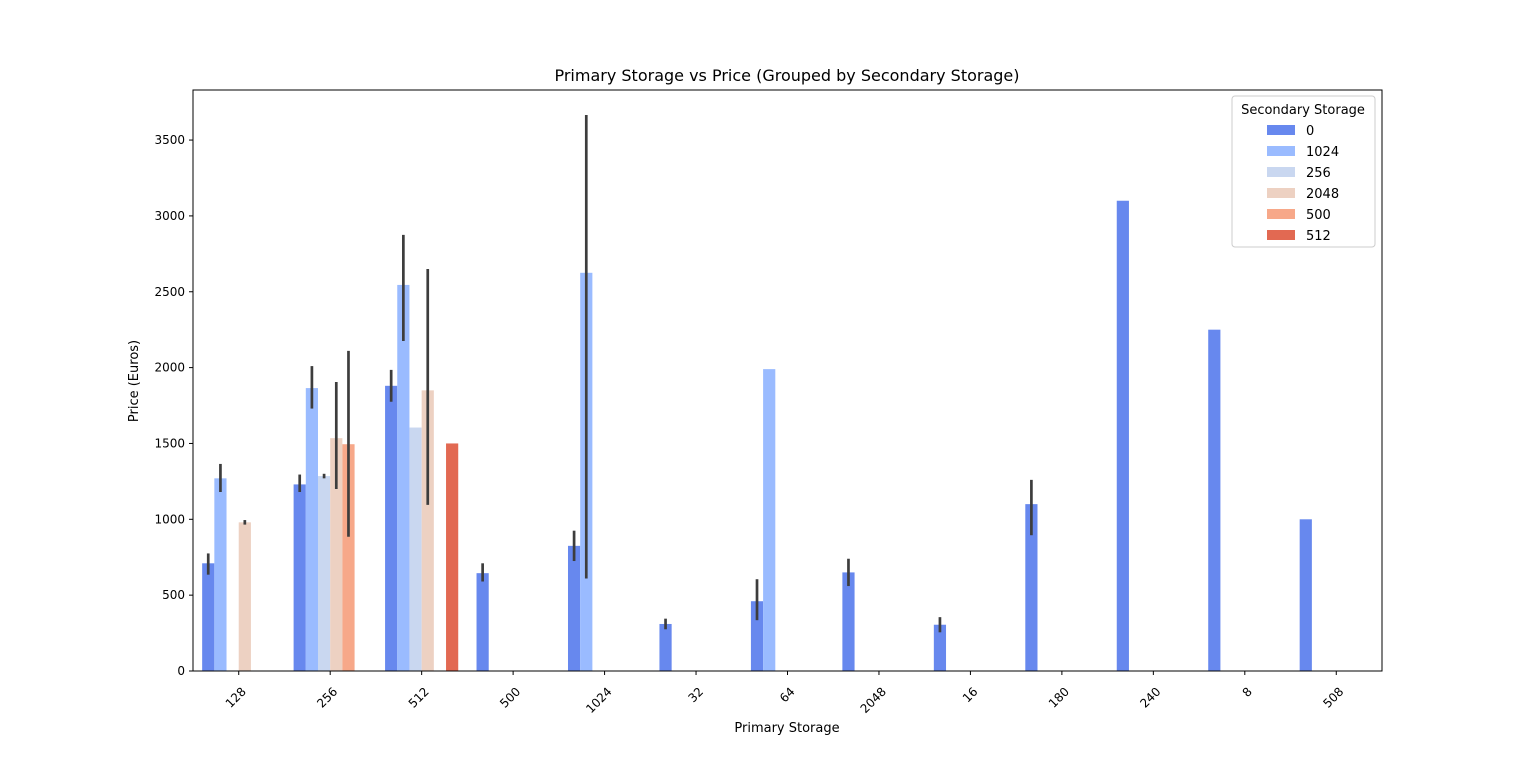 The height and width of the screenshot is (758, 1536). Describe the element at coordinates (787, 695) in the screenshot. I see `x-tick-label: 64` at that location.